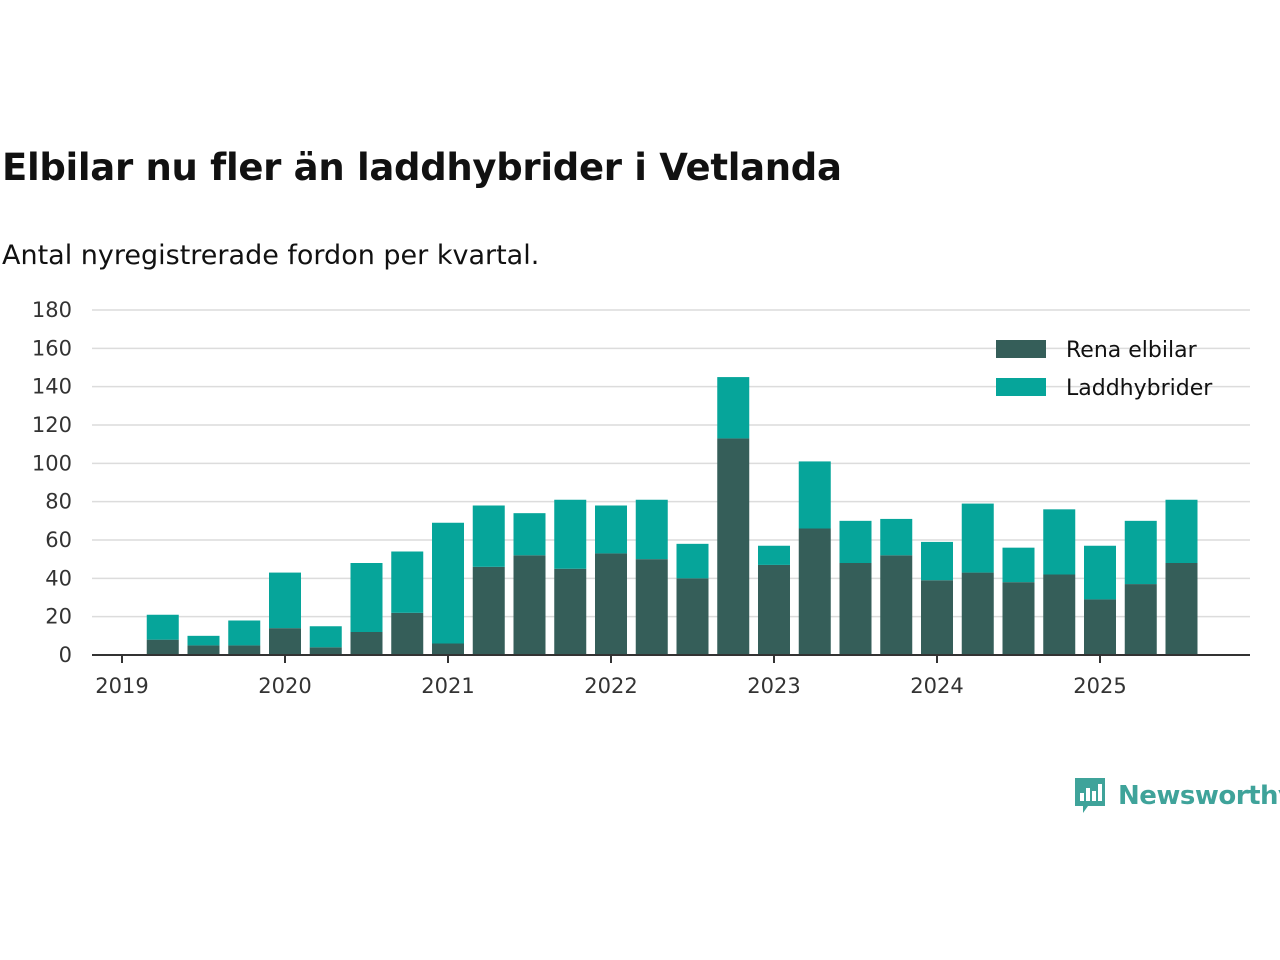  What do you see at coordinates (1140, 552) in the screenshot?
I see `bar-laddhybrider-2025-Q2` at bounding box center [1140, 552].